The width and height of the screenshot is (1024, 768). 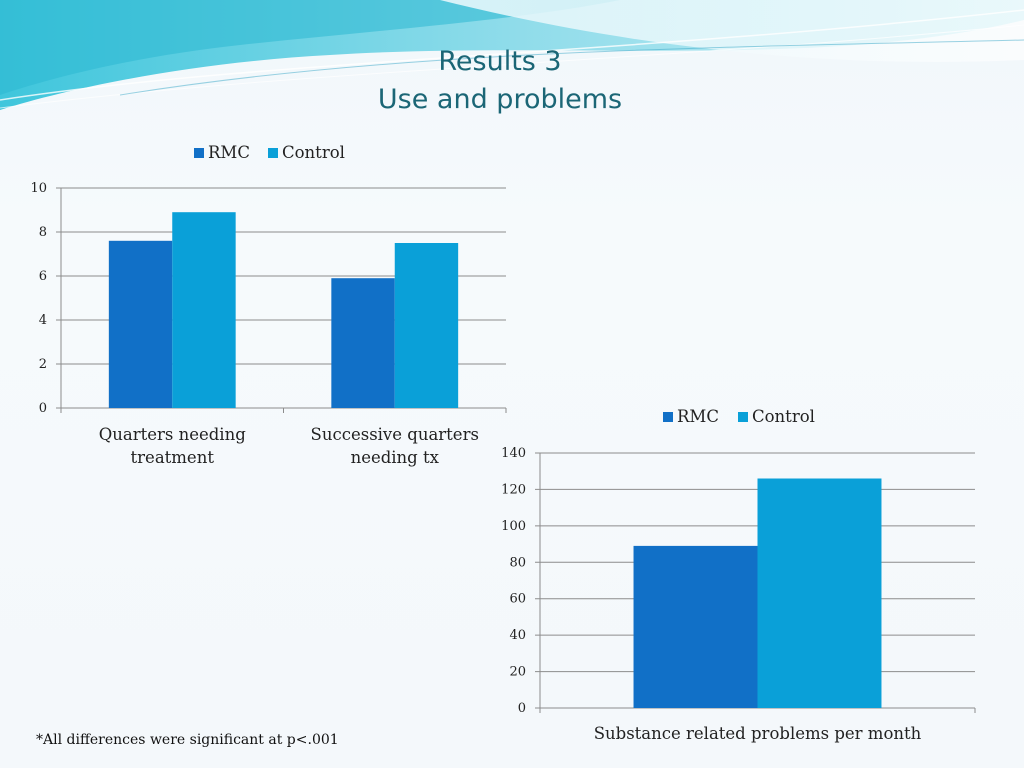 I want to click on y-tick-label: 6, so click(x=43, y=276).